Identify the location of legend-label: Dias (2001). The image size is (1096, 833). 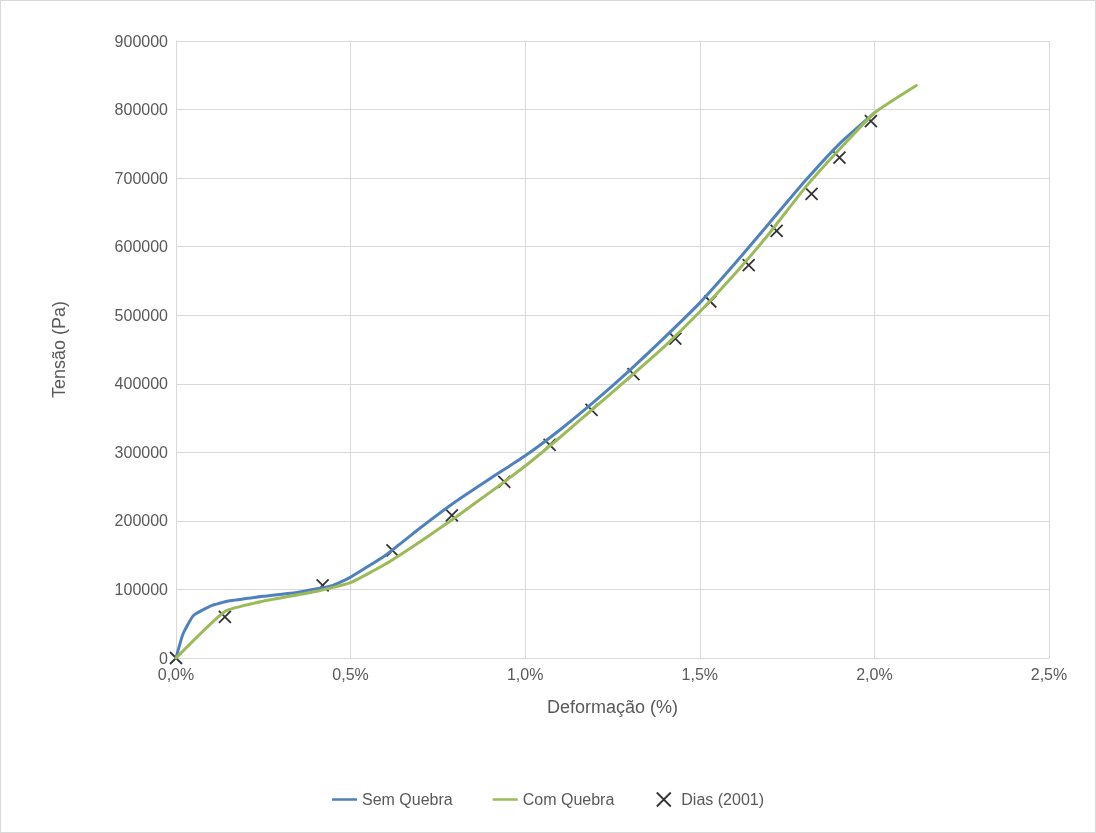
(722, 799).